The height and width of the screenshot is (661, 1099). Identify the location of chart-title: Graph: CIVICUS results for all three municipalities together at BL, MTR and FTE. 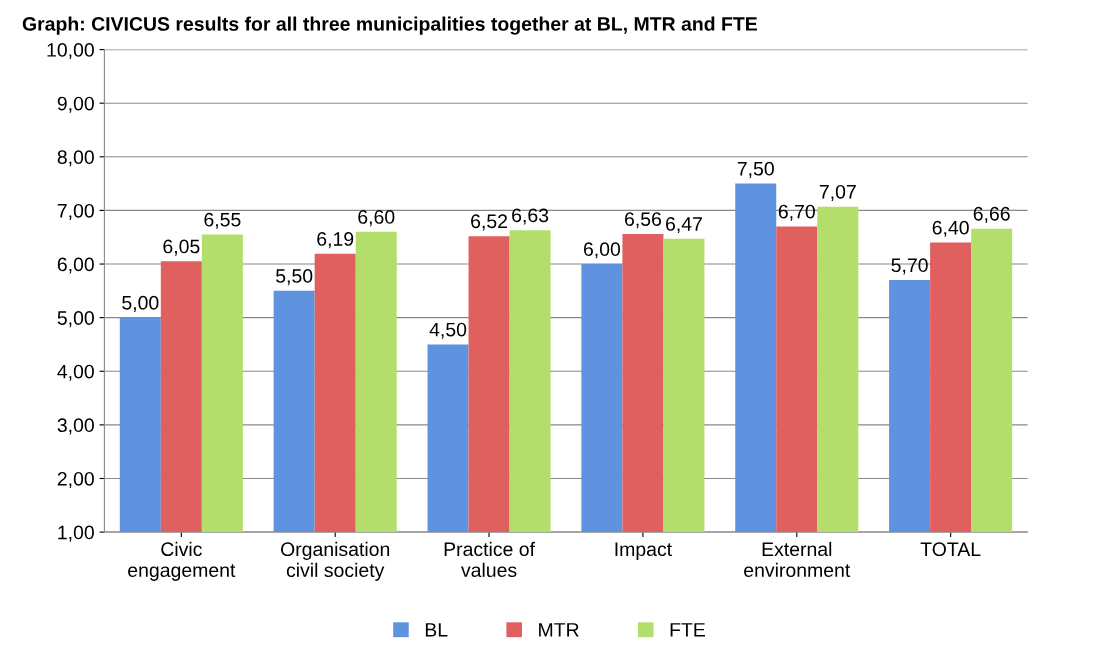
(389, 25).